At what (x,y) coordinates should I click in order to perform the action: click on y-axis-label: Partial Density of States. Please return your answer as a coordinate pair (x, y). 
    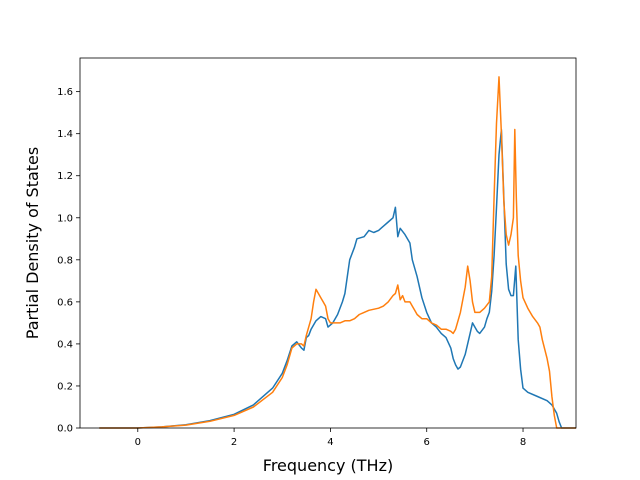
    Looking at the image, I should click on (32, 243).